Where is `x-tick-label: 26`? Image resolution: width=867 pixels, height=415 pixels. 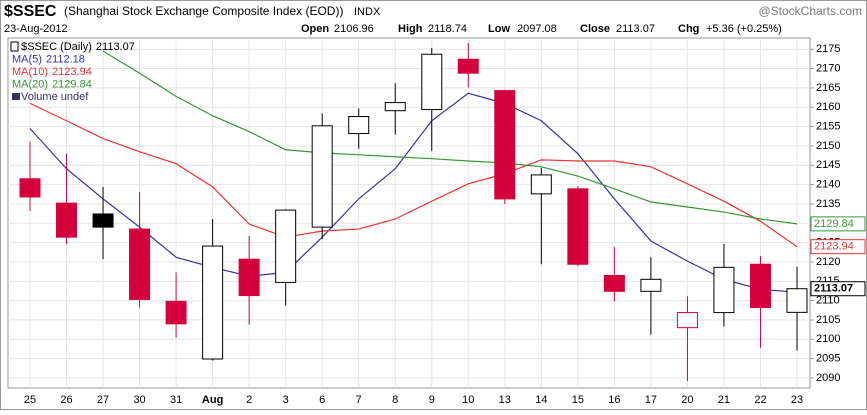 x-tick-label: 26 is located at coordinates (66, 400).